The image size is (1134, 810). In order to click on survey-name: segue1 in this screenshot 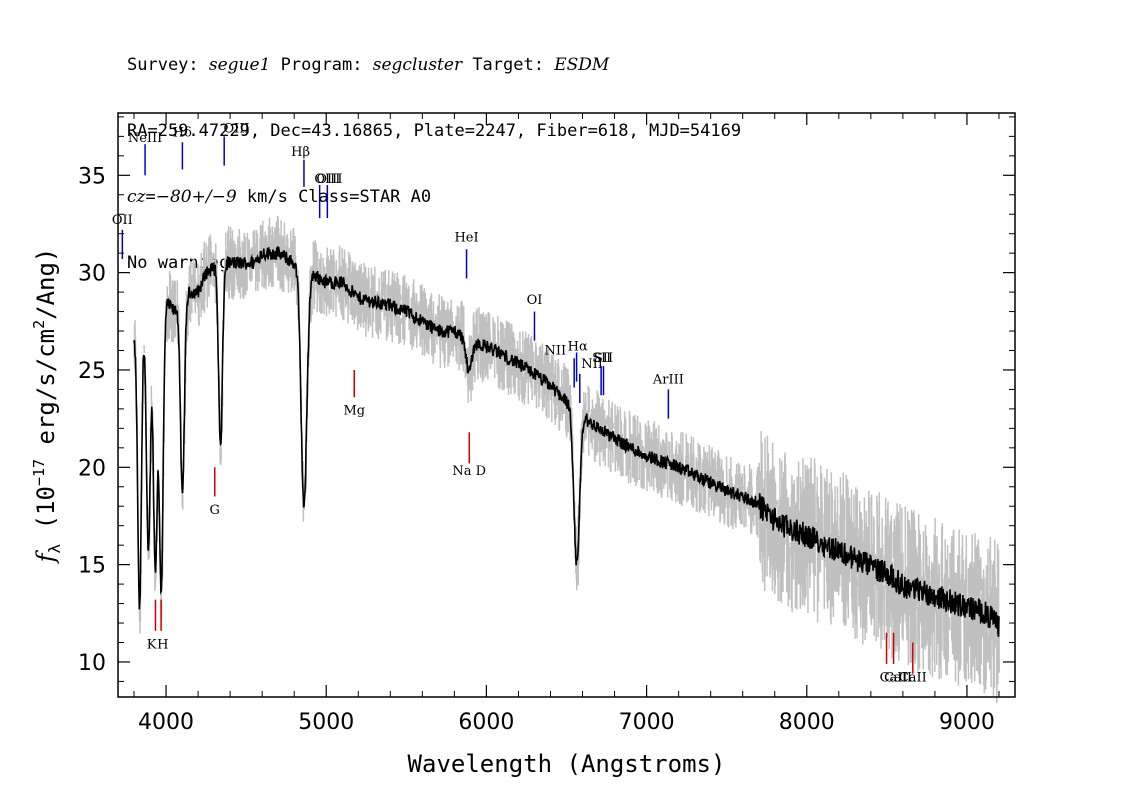, I will do `click(239, 65)`.